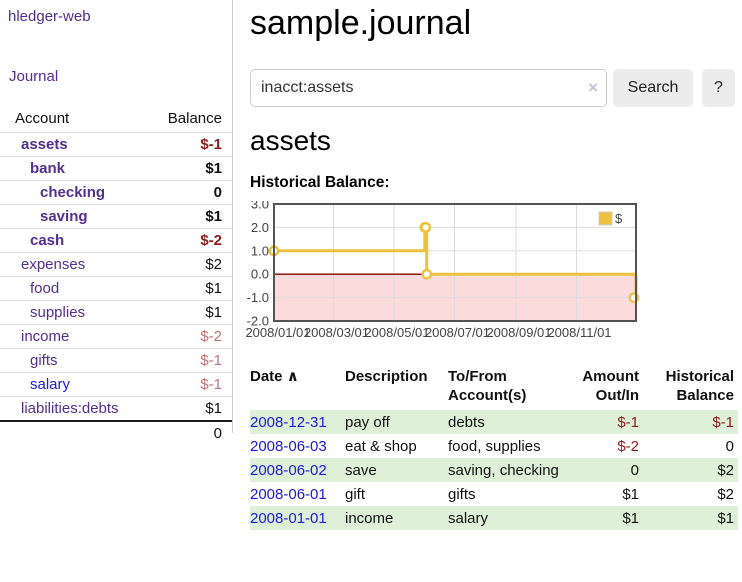 The height and width of the screenshot is (582, 742). I want to click on search-form: × Search ?, so click(496, 87).